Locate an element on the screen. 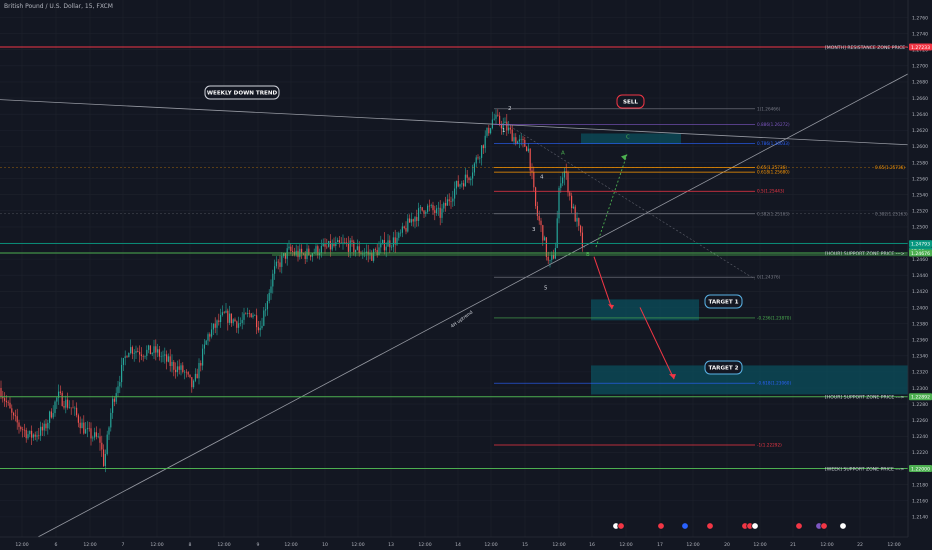 The height and width of the screenshot is (550, 932). price-tick-label: 1.2660 is located at coordinates (920, 99).